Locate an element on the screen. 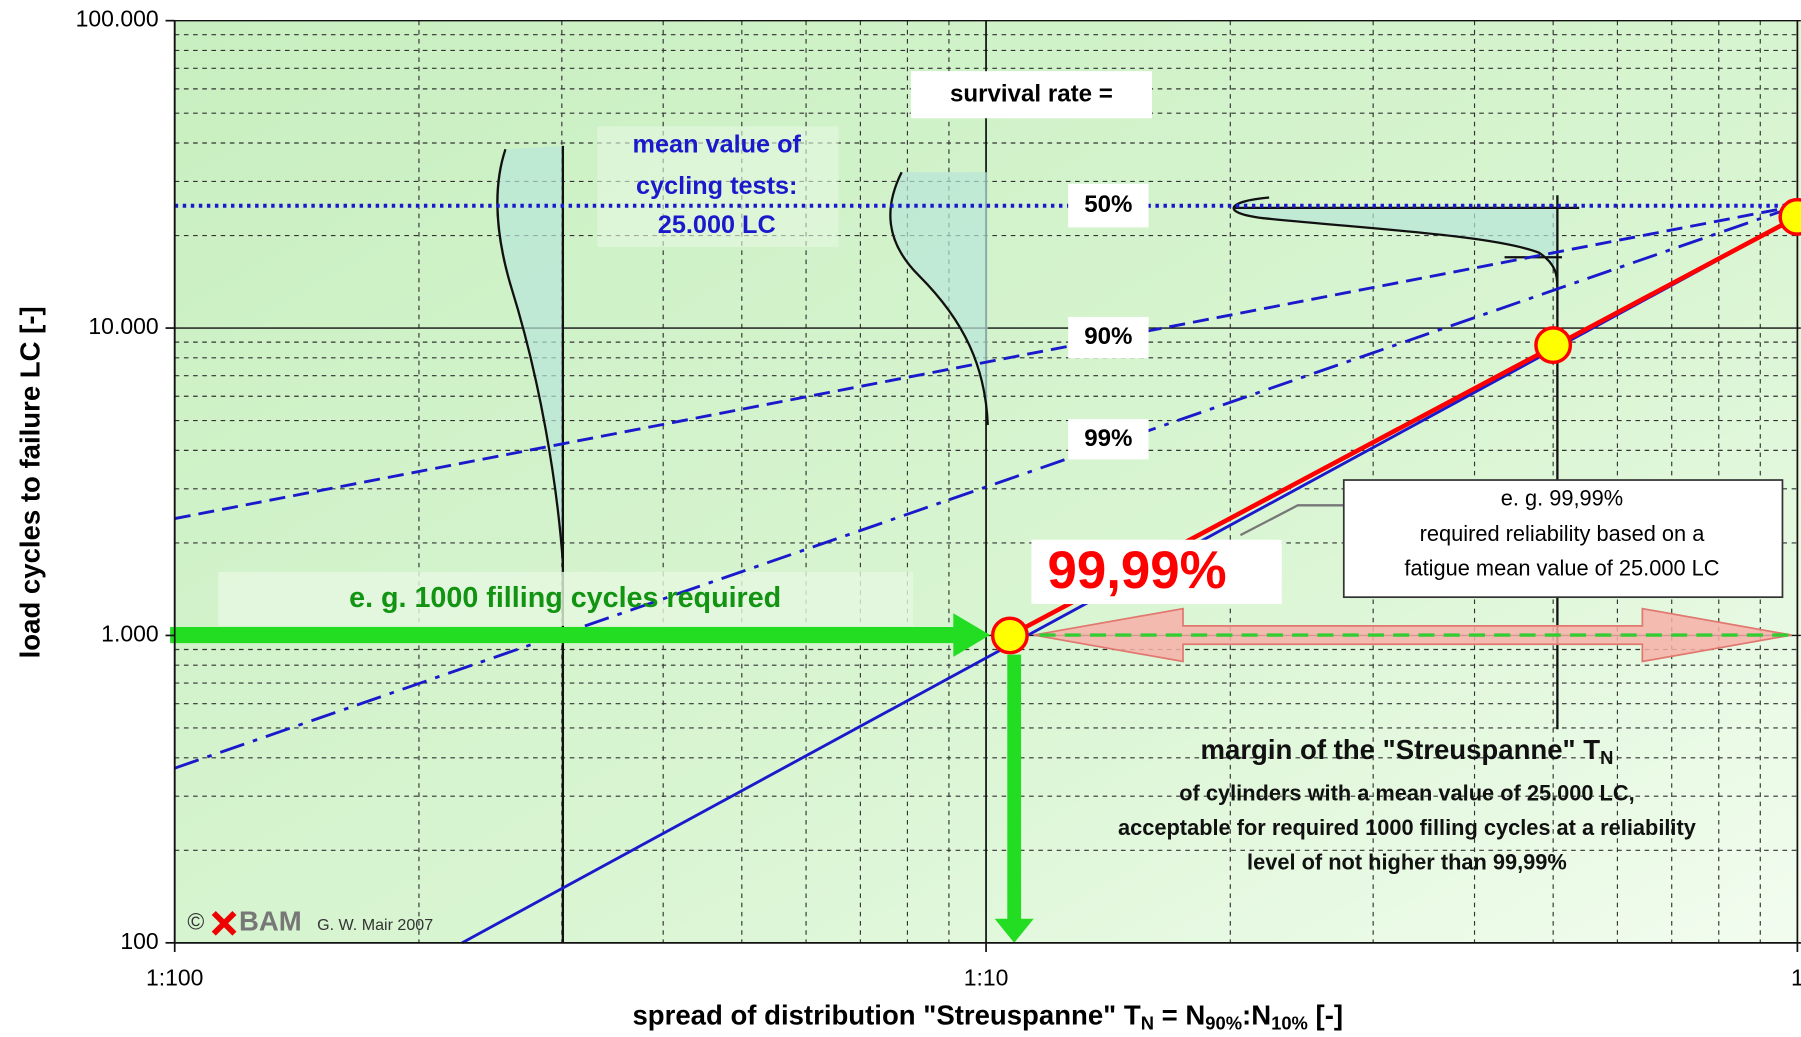 This screenshot has width=1801, height=1037. x-tick-label: 1:100 is located at coordinates (174, 978).